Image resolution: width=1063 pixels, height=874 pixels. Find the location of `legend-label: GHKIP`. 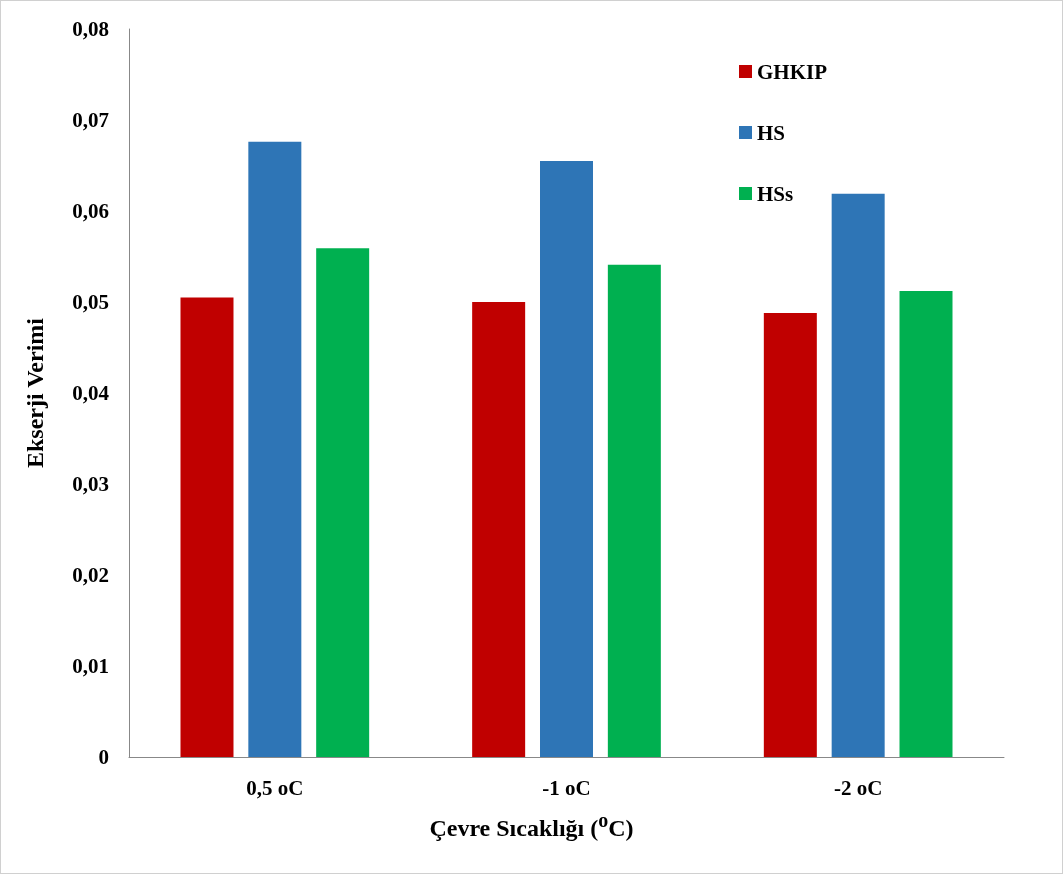

legend-label: GHKIP is located at coordinates (792, 71).